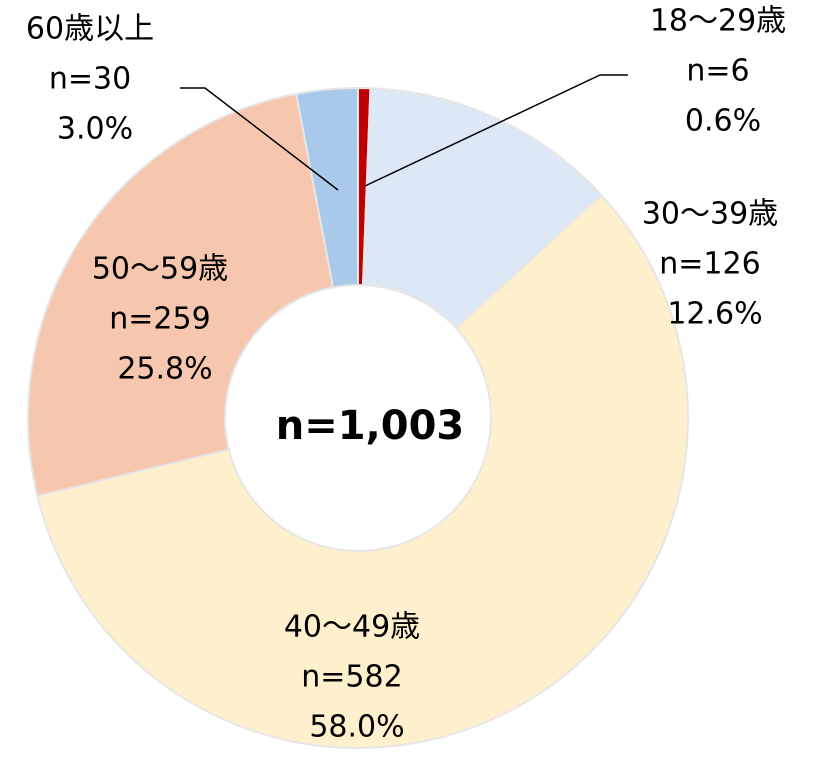  Describe the element at coordinates (159, 319) in the screenshot. I see `slice-count: n=259` at that location.